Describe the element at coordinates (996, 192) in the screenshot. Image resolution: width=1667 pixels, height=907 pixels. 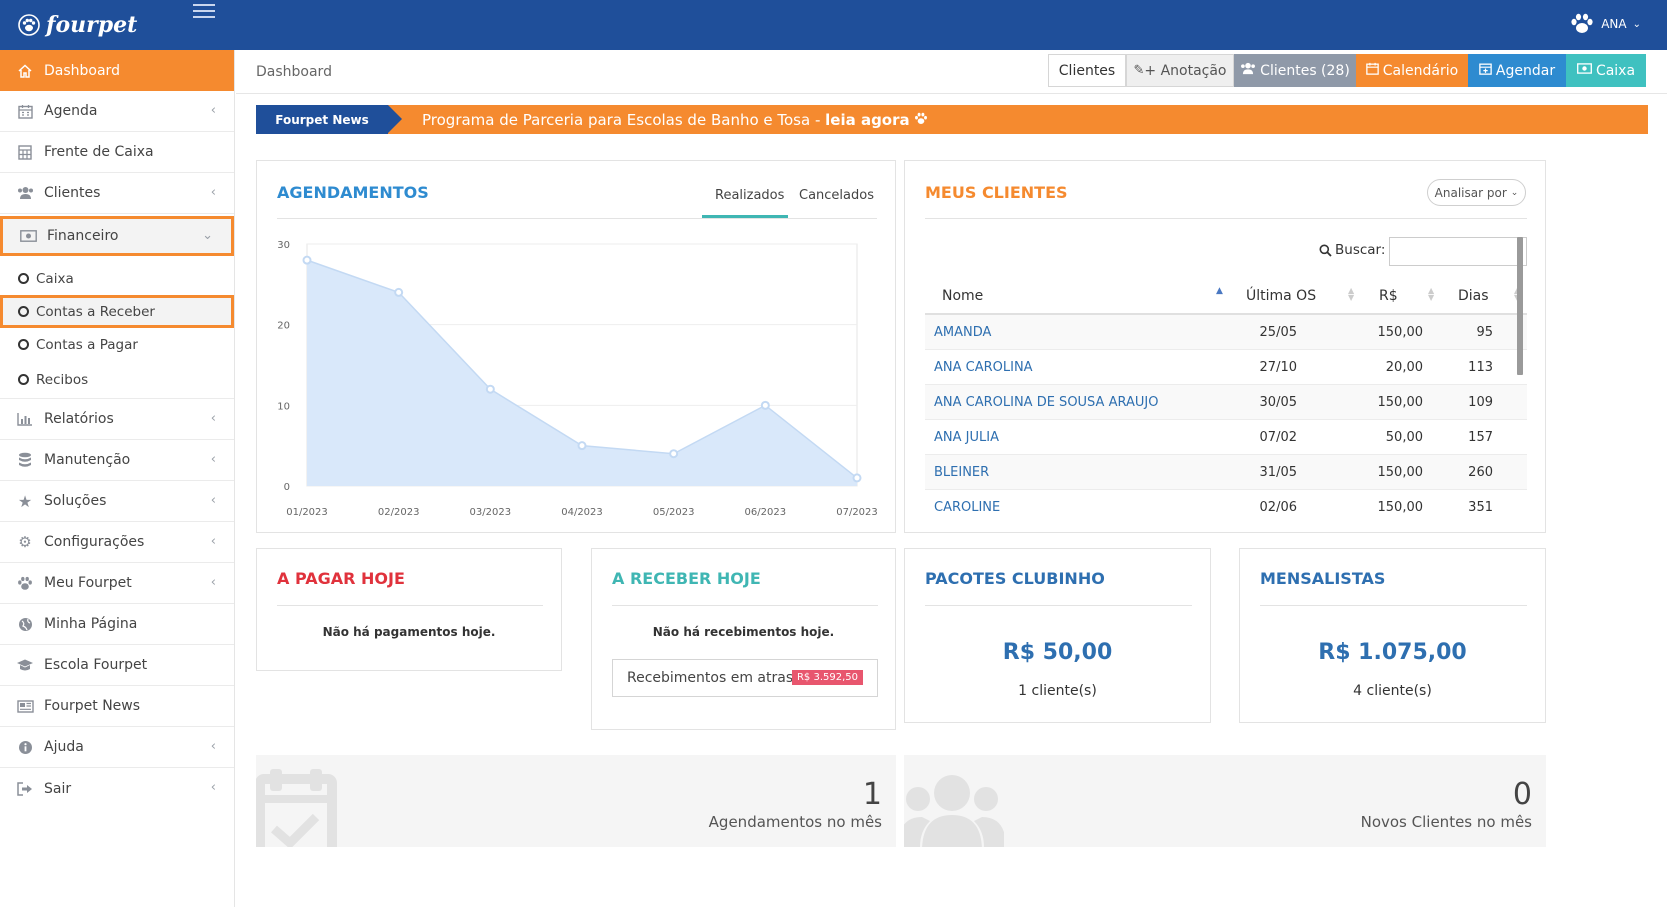
I see `meus-clientes-title: MEUS CLIENTES` at that location.